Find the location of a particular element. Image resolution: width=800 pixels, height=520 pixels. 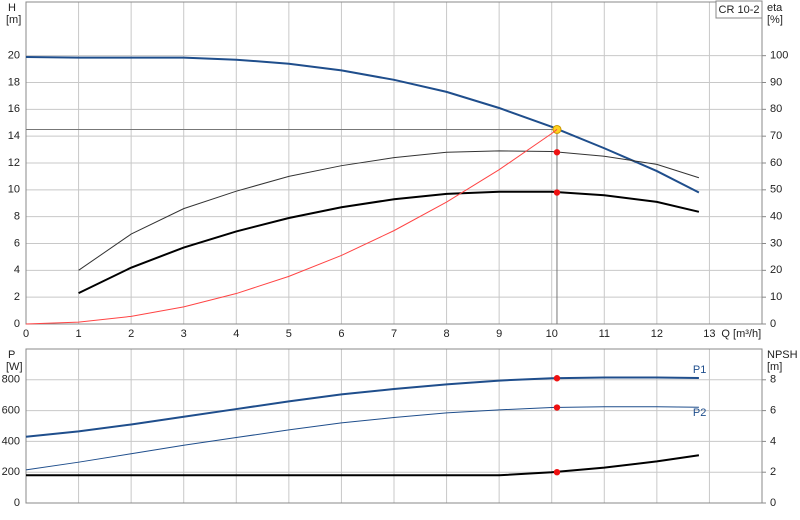

y-axis-unit: [W] is located at coordinates (14, 367).